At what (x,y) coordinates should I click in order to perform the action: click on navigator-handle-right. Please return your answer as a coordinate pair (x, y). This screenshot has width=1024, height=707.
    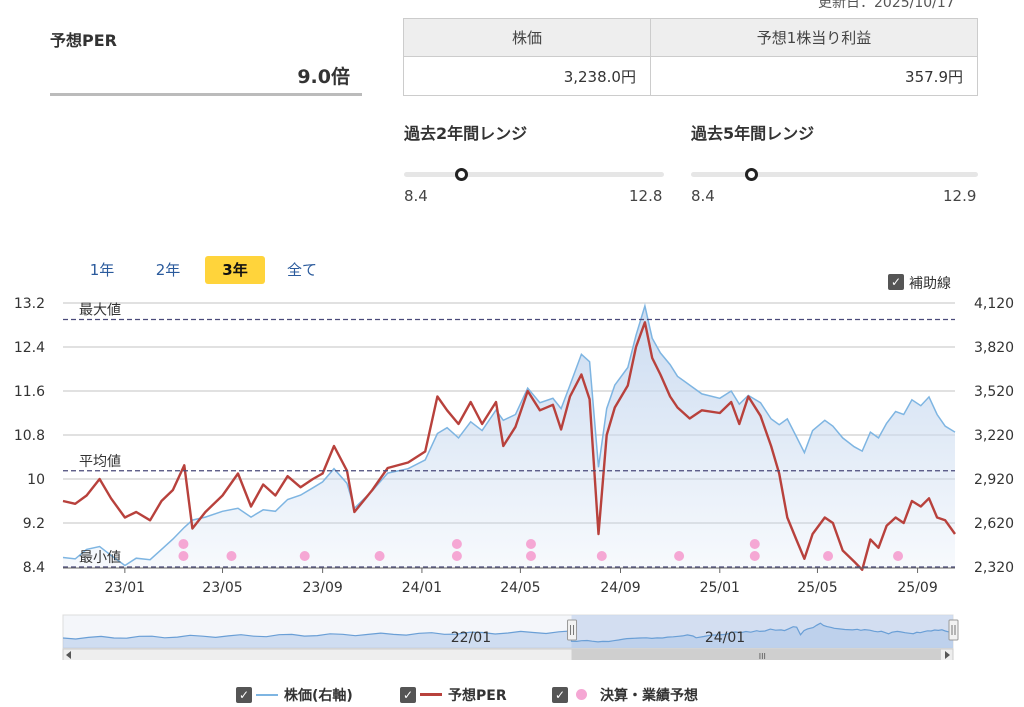
    Looking at the image, I should click on (953, 630).